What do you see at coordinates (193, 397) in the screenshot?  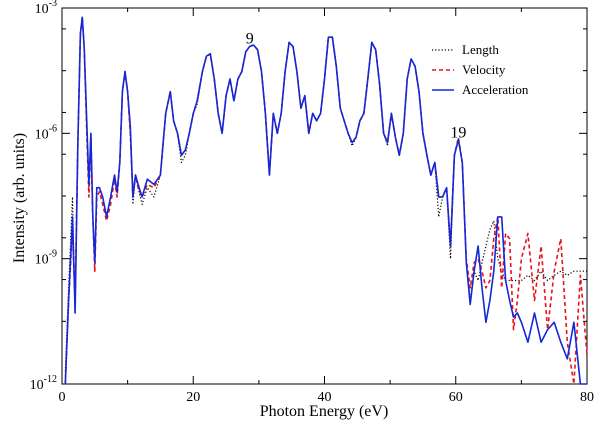 I see `x-tick-label: 20` at bounding box center [193, 397].